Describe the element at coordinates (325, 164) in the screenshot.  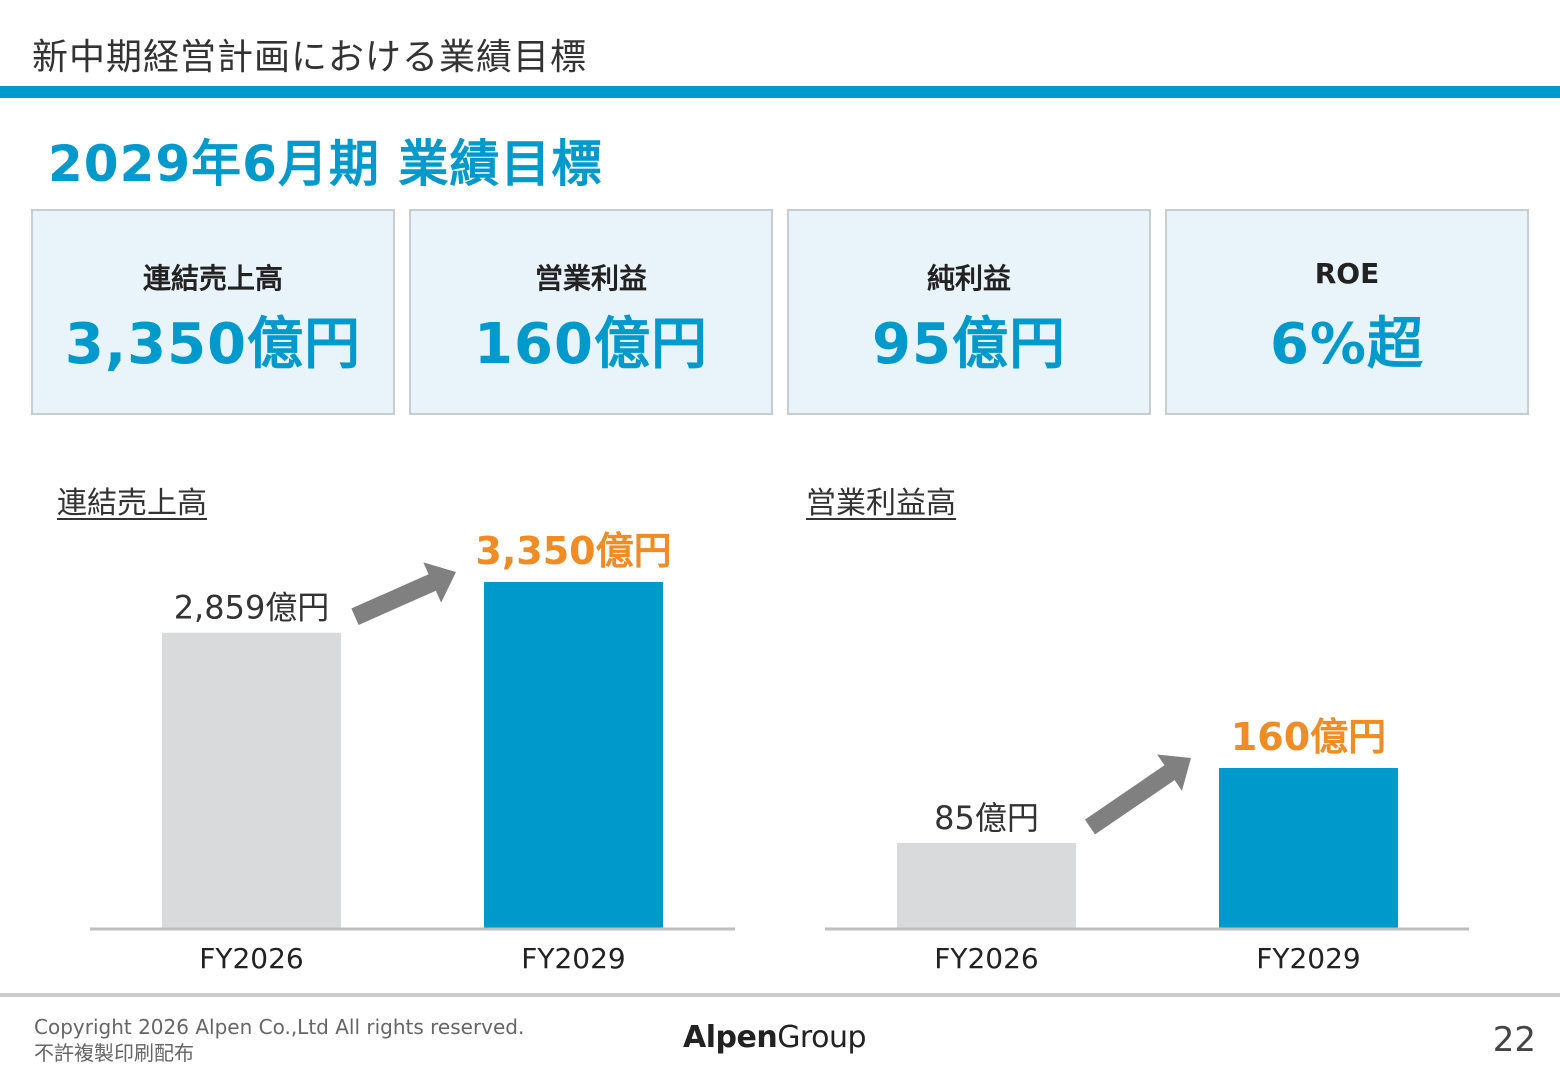
I see `main-title: 2029年6月期 業績目標` at that location.